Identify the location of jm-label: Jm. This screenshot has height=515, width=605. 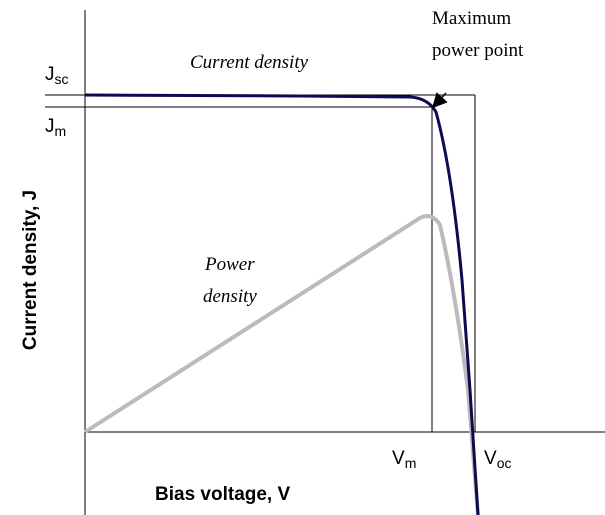
(55, 127).